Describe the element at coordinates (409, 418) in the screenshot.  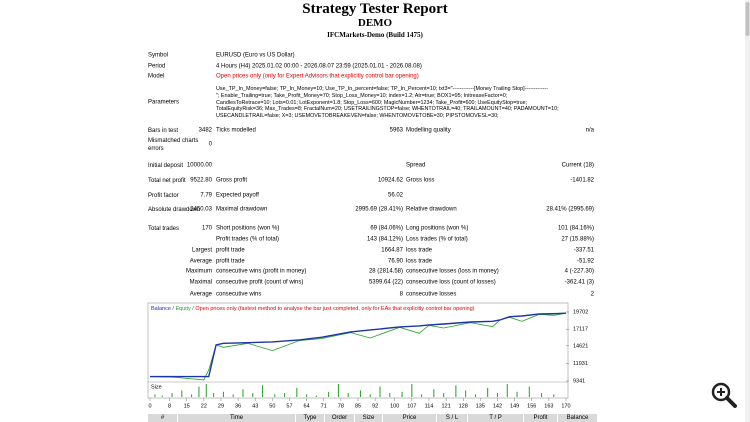
I see `trade-header-cell: Price` at that location.